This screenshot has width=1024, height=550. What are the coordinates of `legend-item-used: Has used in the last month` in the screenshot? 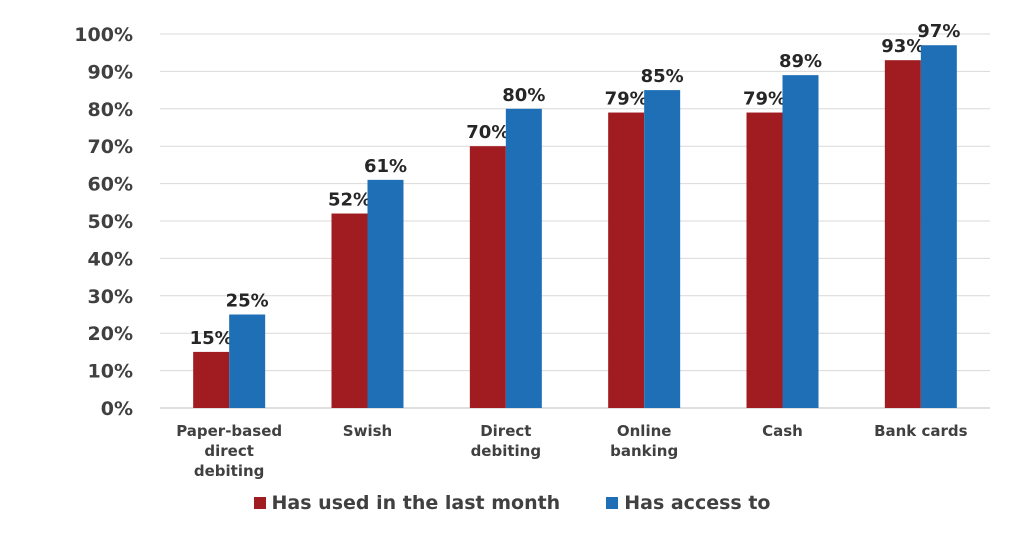 It's located at (407, 503).